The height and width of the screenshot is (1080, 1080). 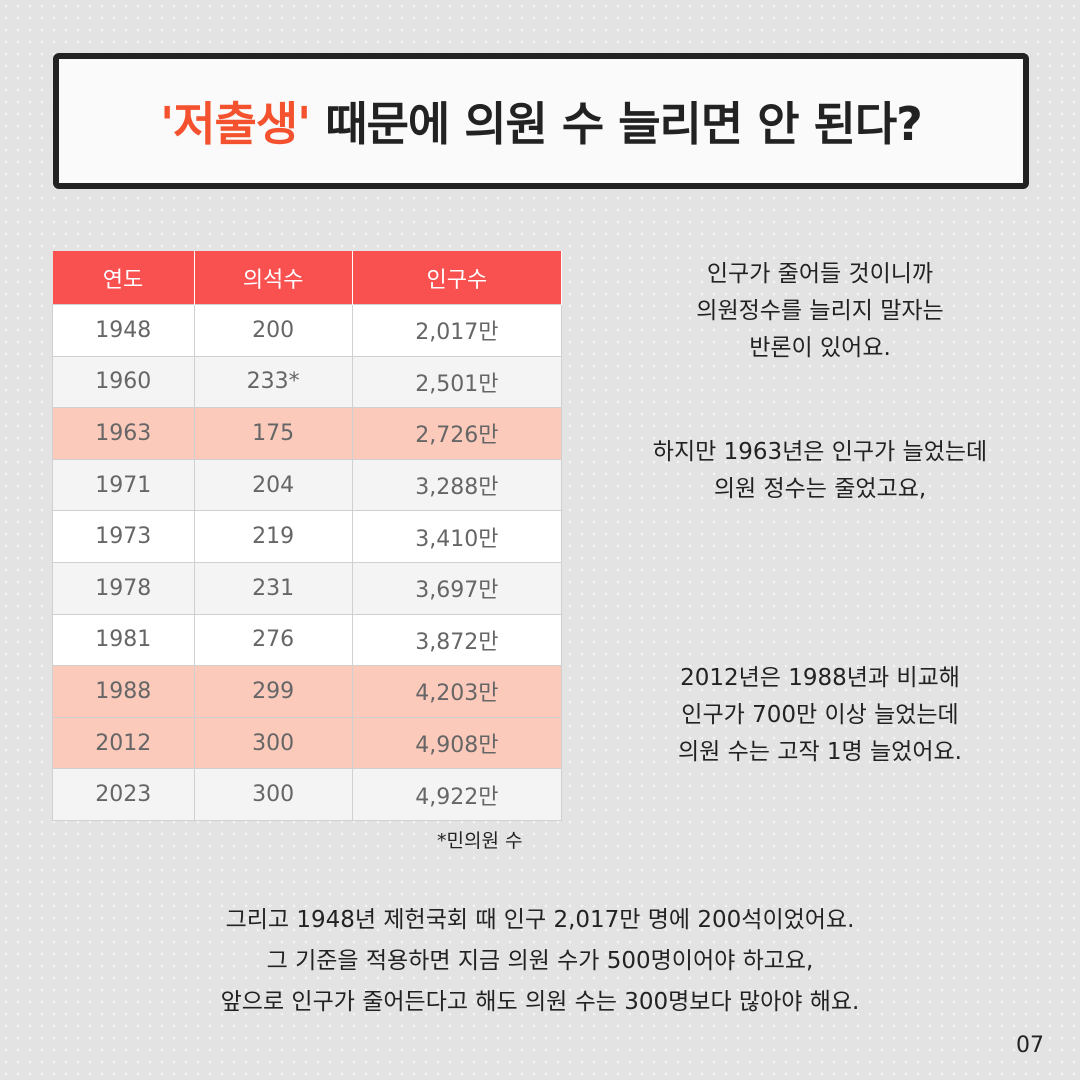 What do you see at coordinates (820, 489) in the screenshot?
I see `text-line: 의원 정수는 줄었고요,` at bounding box center [820, 489].